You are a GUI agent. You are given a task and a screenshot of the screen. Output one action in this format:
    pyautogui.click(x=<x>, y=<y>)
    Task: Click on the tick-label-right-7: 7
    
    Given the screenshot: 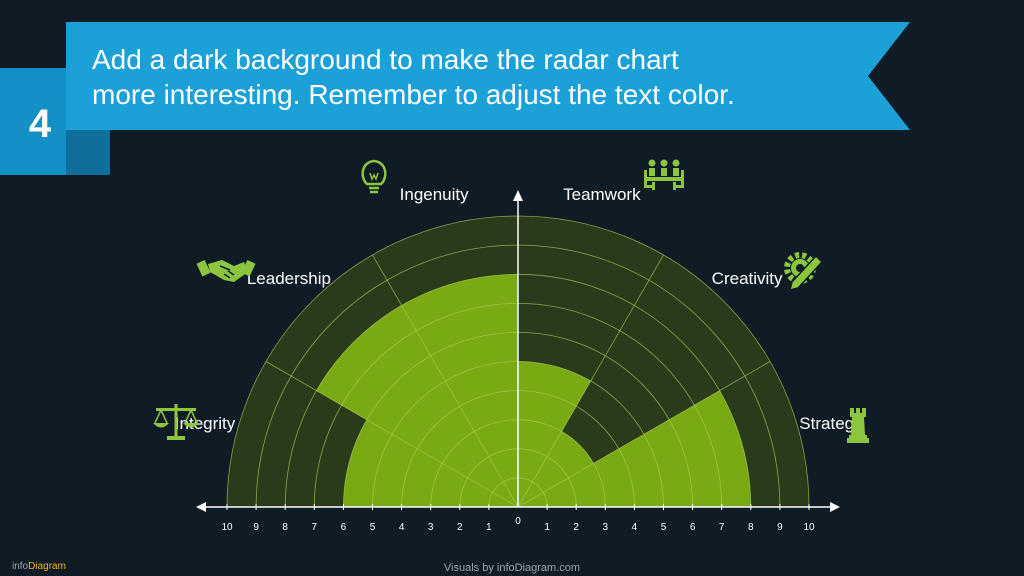 What is the action you would take?
    pyautogui.click(x=722, y=527)
    